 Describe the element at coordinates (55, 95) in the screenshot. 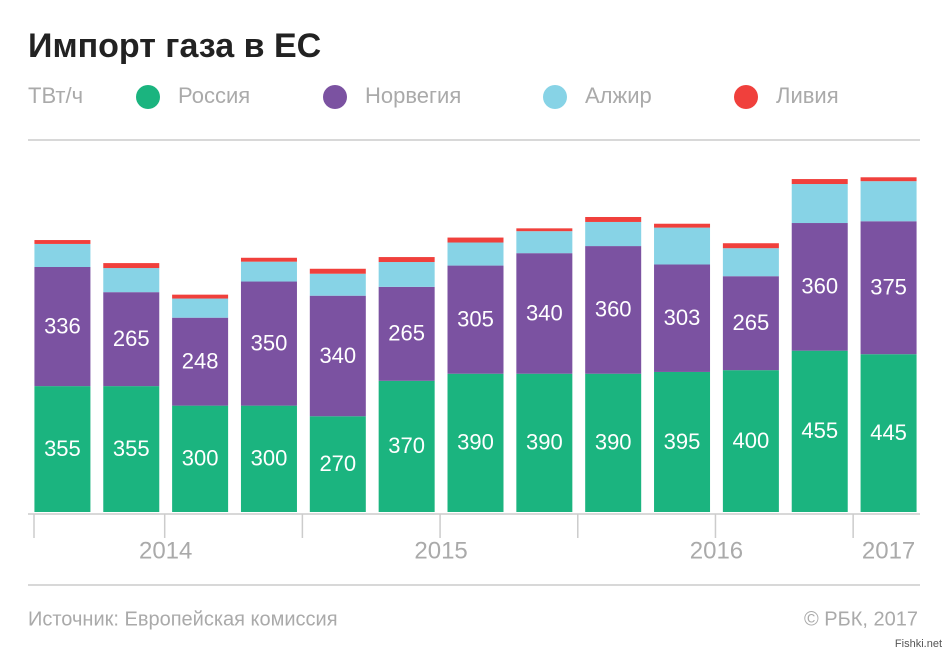

I see `unit-label: ТВт/ч` at that location.